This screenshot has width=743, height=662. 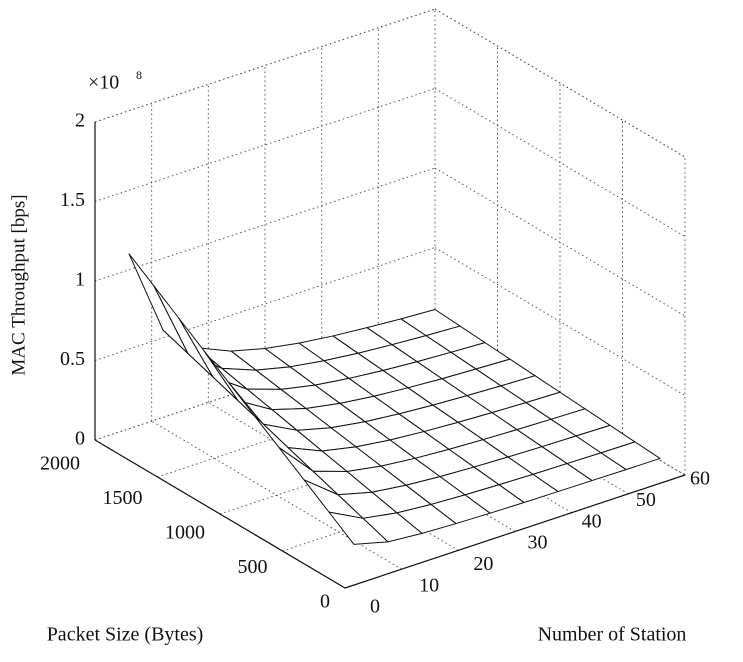 I want to click on x-tick-label: 50, so click(x=646, y=500).